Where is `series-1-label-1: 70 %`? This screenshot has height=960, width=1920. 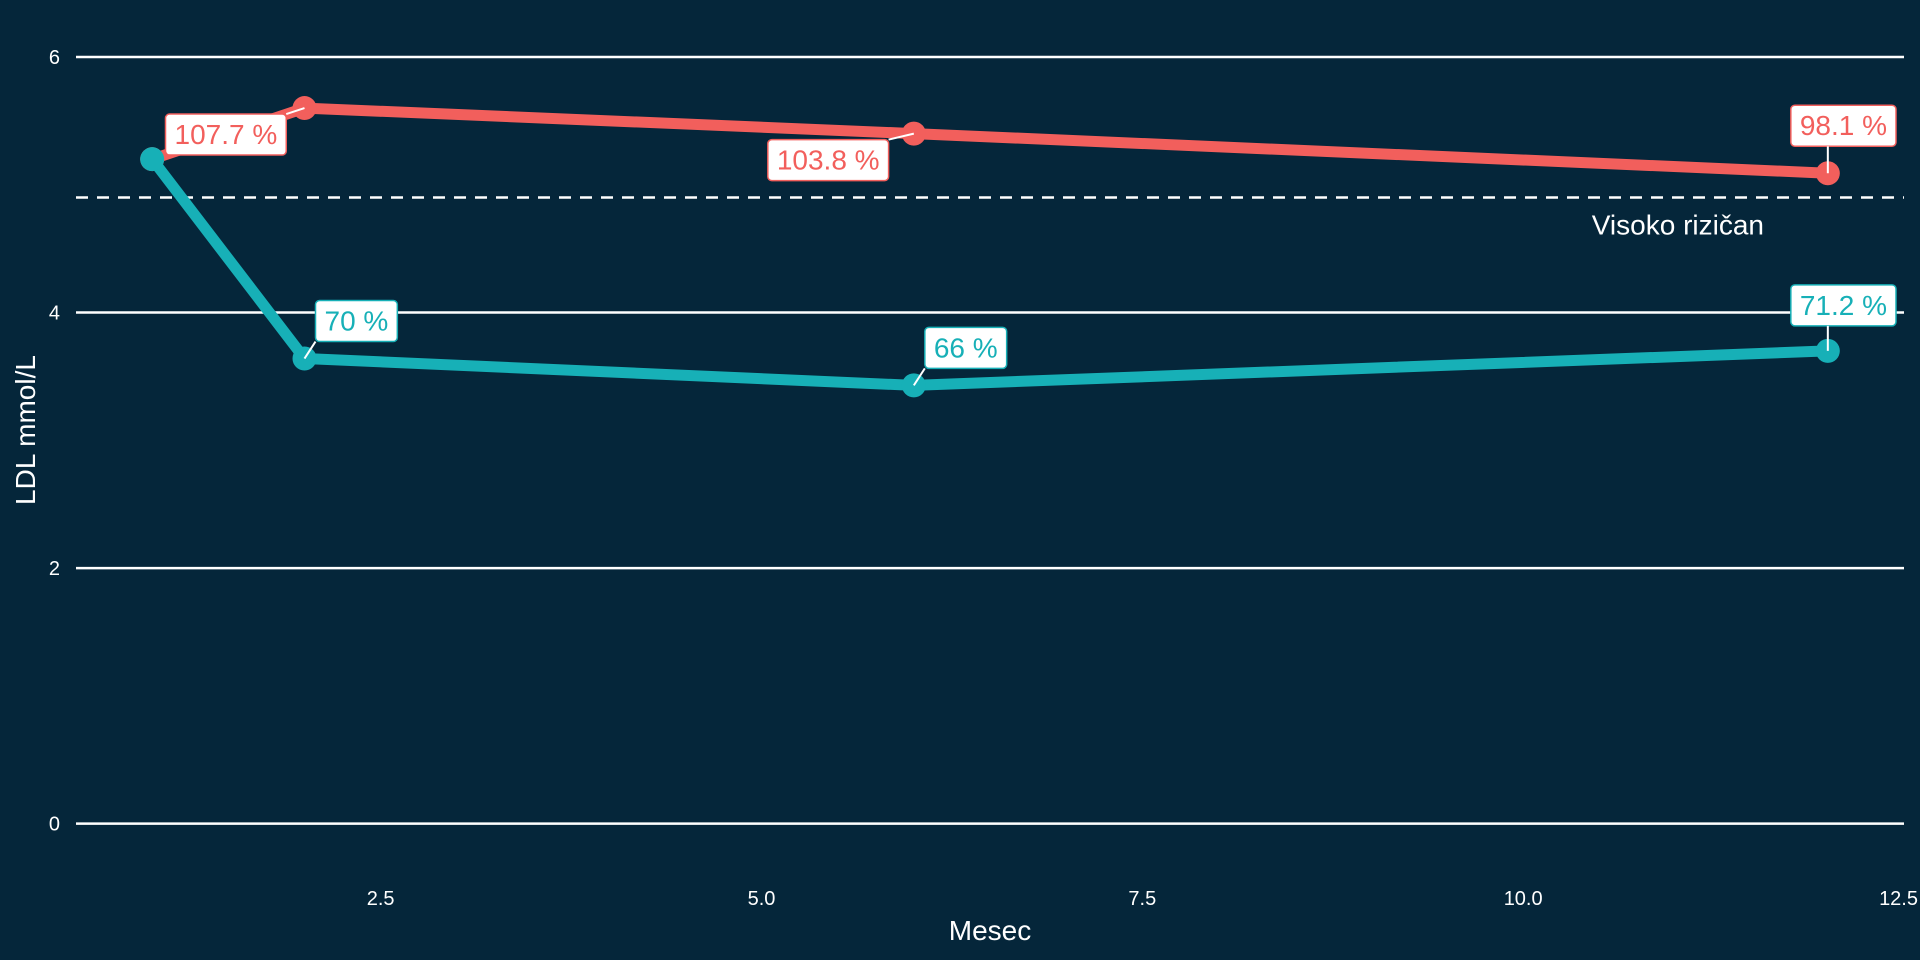
series-1-label-1: 70 % is located at coordinates (357, 321).